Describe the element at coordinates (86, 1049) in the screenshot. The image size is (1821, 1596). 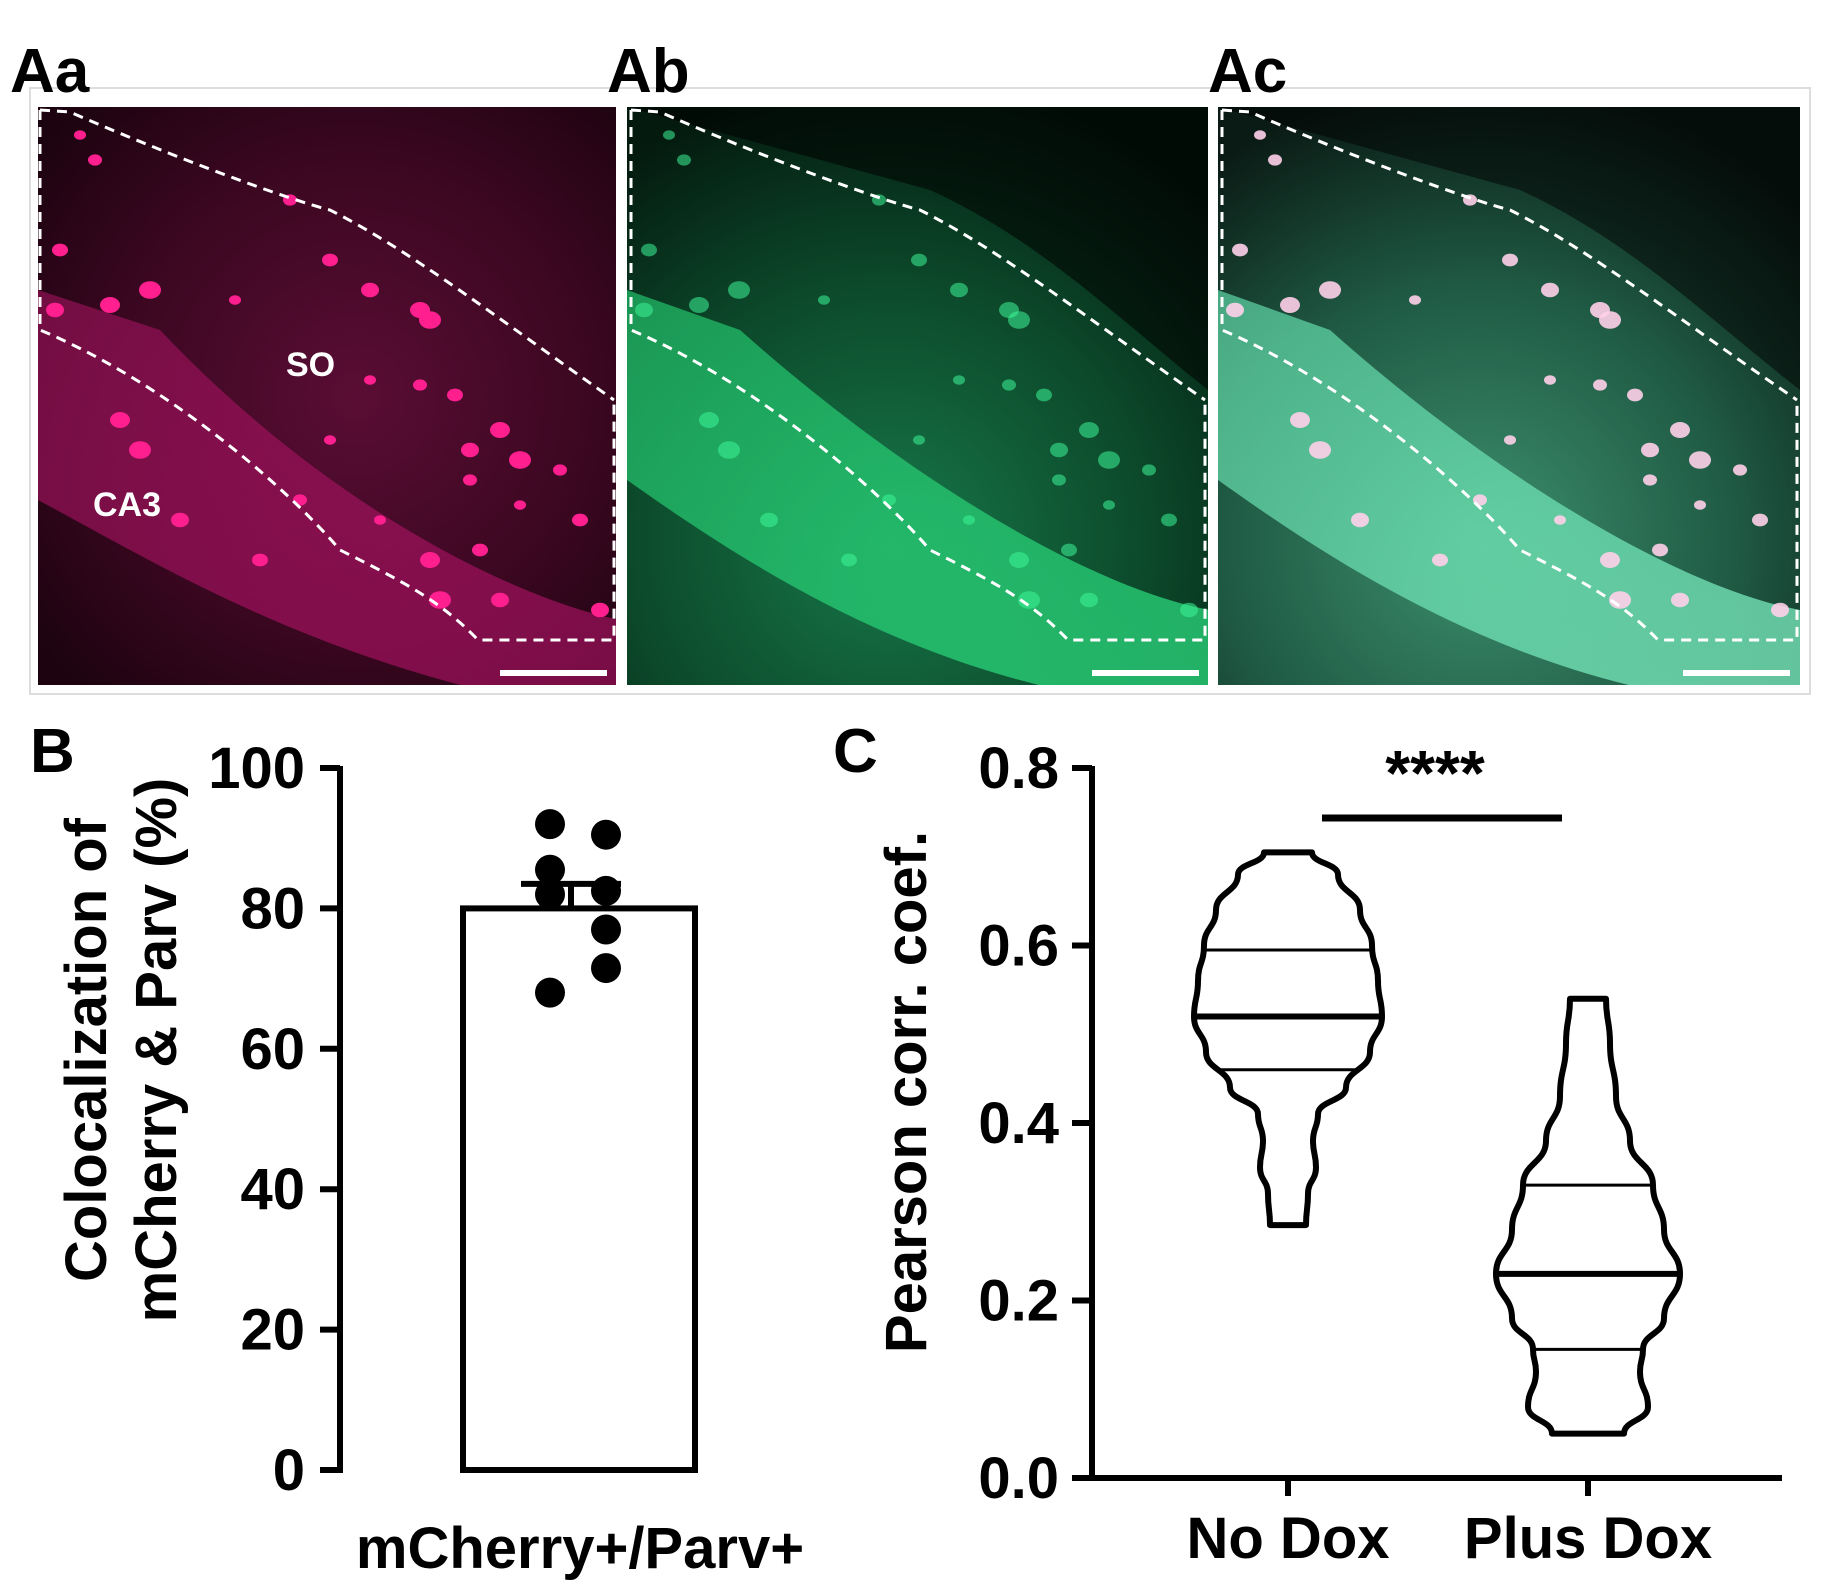
I see `b-ylabel-line1: Colocalization of` at that location.